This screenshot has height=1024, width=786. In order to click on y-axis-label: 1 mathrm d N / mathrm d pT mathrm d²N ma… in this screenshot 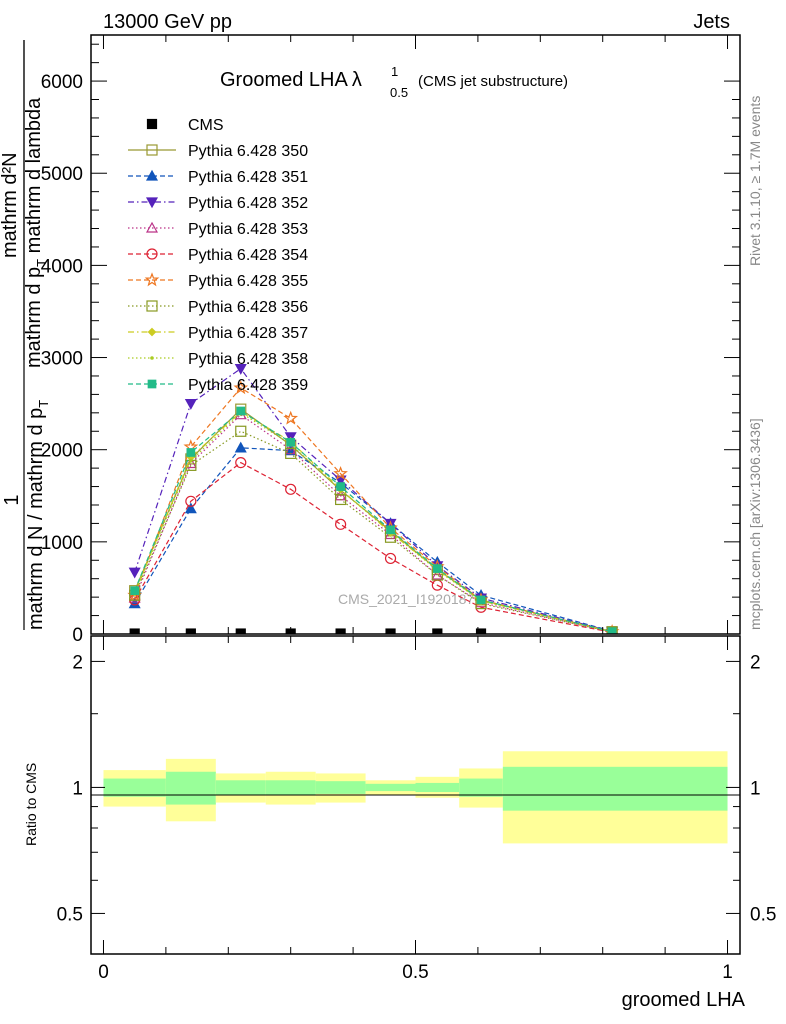, I will do `click(25, 335)`.